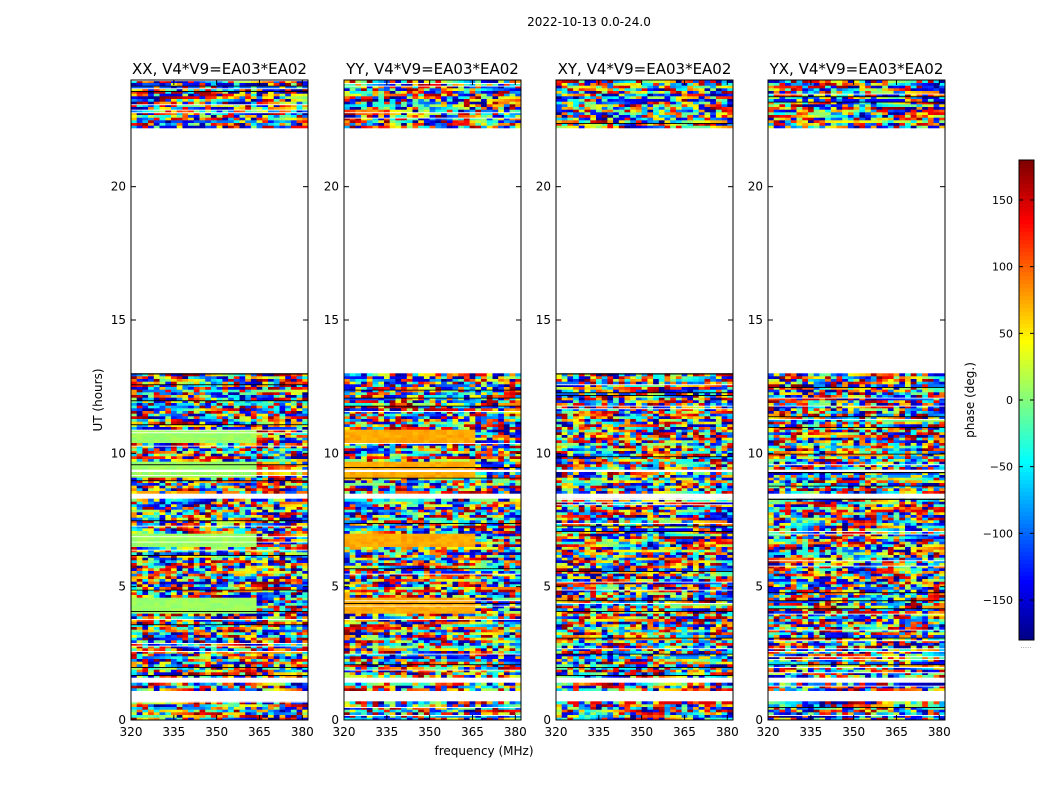  I want to click on y-tick-label: 10, so click(755, 453).